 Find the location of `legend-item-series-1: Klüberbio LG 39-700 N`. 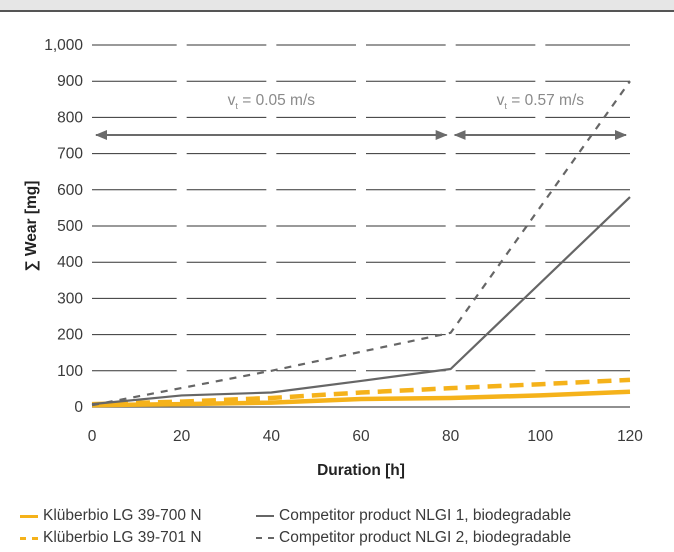

legend-item-series-1: Klüberbio LG 39-700 N is located at coordinates (138, 516).